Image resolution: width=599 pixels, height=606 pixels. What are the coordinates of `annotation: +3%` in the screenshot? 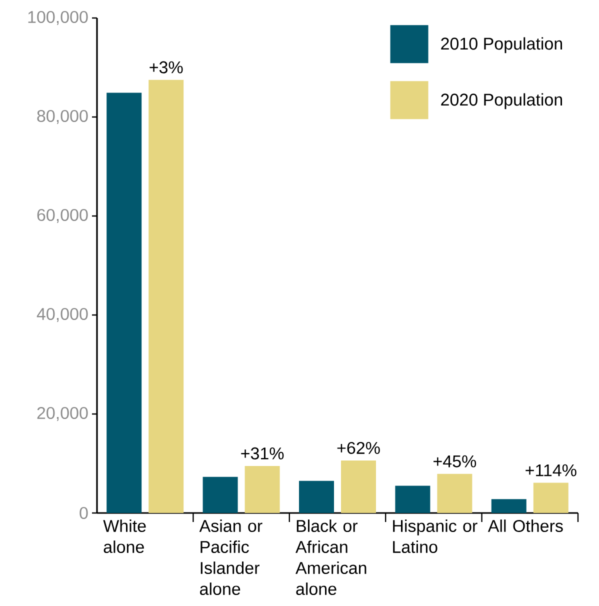 It's located at (166, 67).